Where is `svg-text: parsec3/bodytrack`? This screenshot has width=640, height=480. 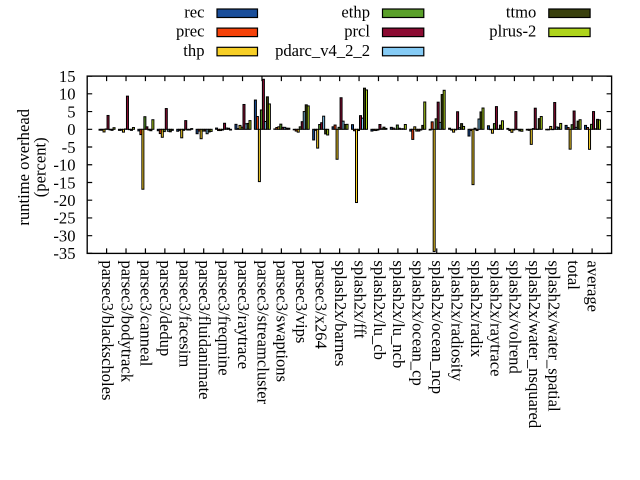
svg-text: parsec3/bodytrack is located at coordinates (126, 321).